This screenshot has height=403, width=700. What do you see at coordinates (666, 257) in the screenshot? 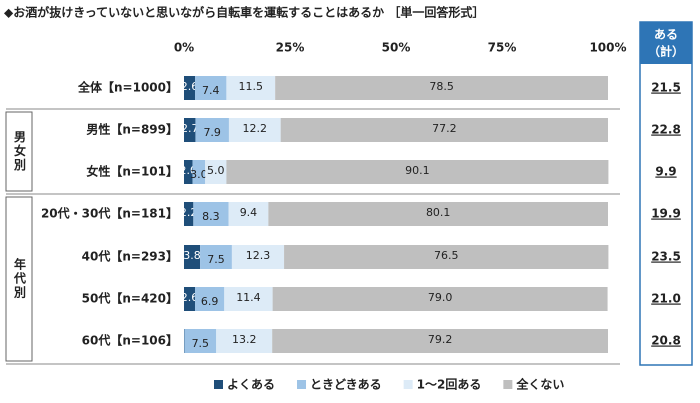
I see `total-value: 23.5` at bounding box center [666, 257].